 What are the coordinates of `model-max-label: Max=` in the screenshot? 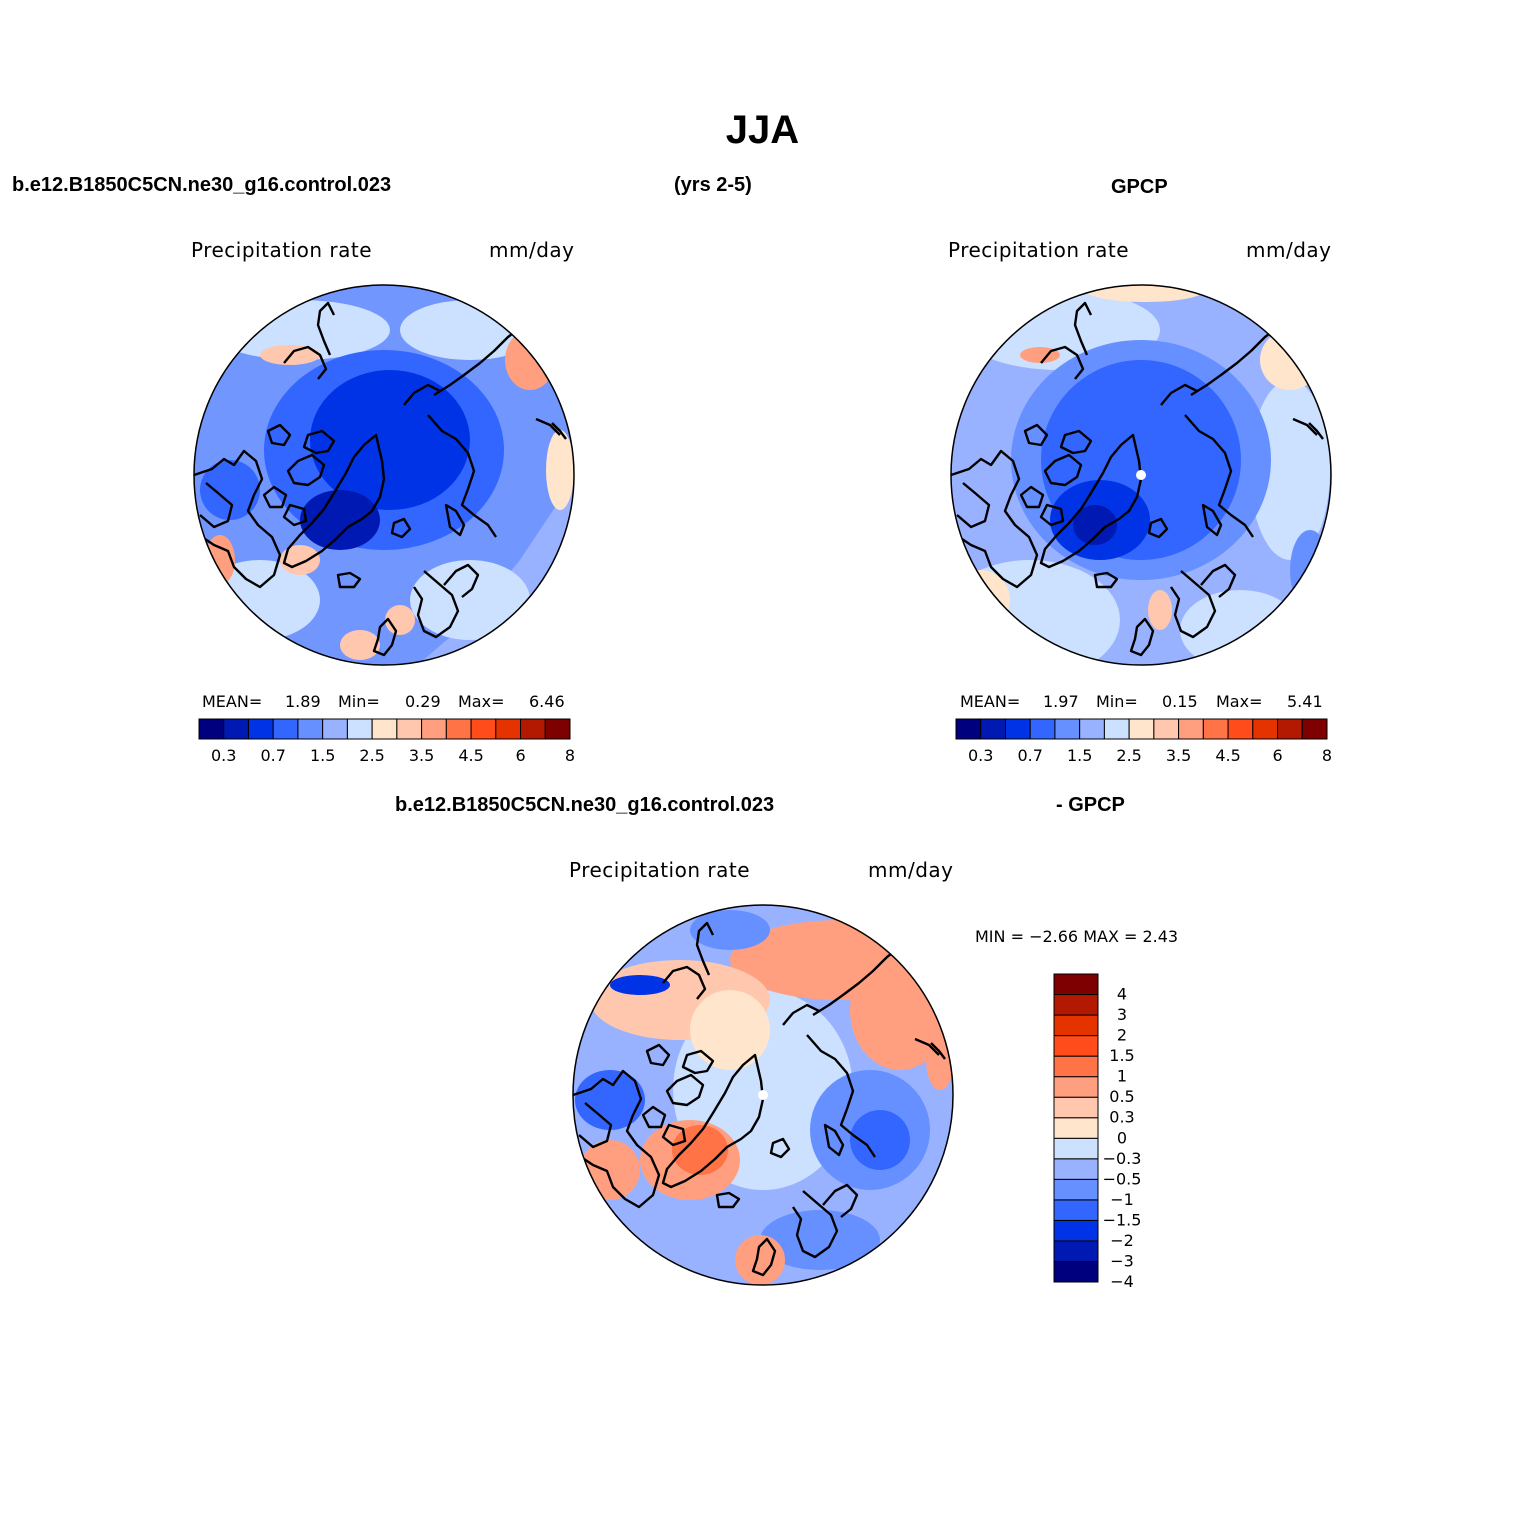 It's located at (481, 701).